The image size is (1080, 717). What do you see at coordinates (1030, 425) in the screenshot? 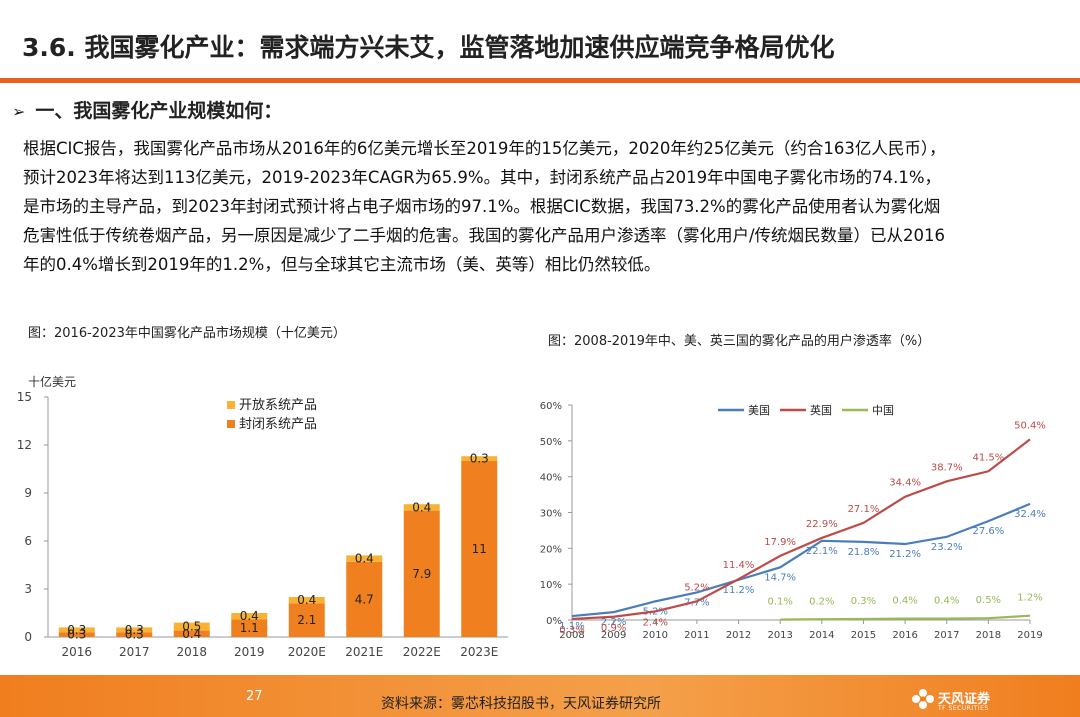
I see `data-label-uk: 50.4%` at bounding box center [1030, 425].